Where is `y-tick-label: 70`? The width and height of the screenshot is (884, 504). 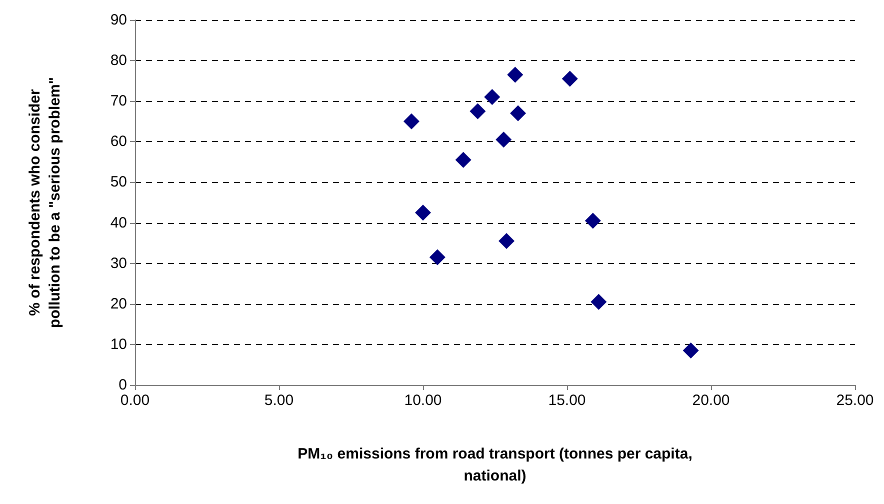 y-tick-label: 70 is located at coordinates (118, 101).